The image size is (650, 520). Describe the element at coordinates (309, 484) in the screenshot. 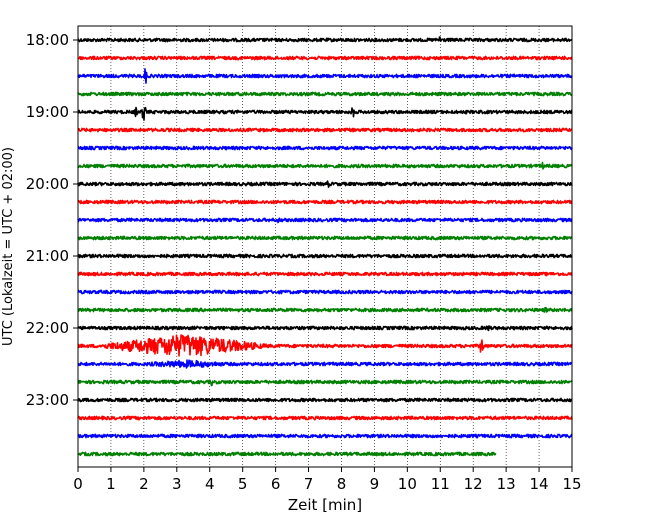

I see `x-tick-label: 7` at that location.